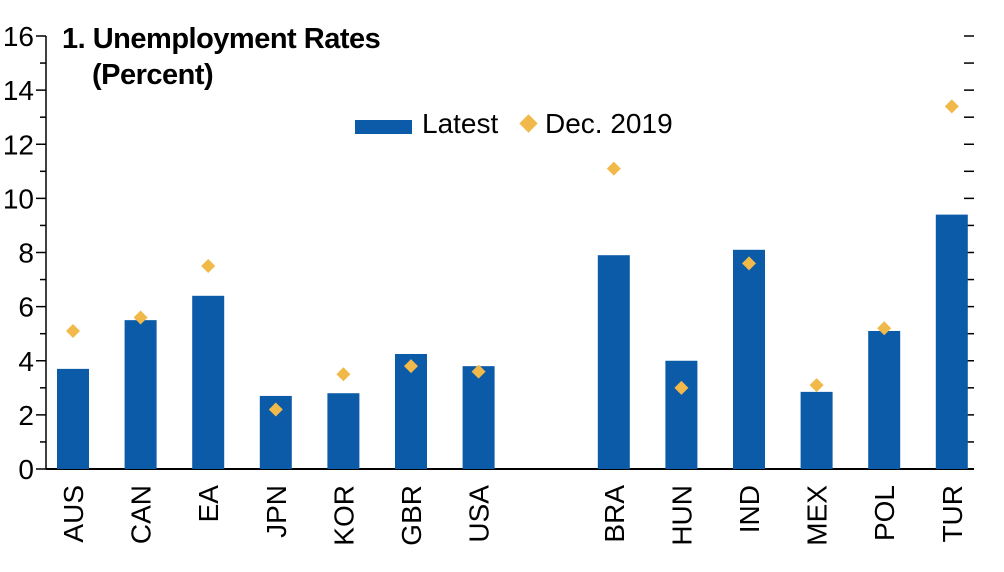  What do you see at coordinates (749, 359) in the screenshot?
I see `bar-ind` at bounding box center [749, 359].